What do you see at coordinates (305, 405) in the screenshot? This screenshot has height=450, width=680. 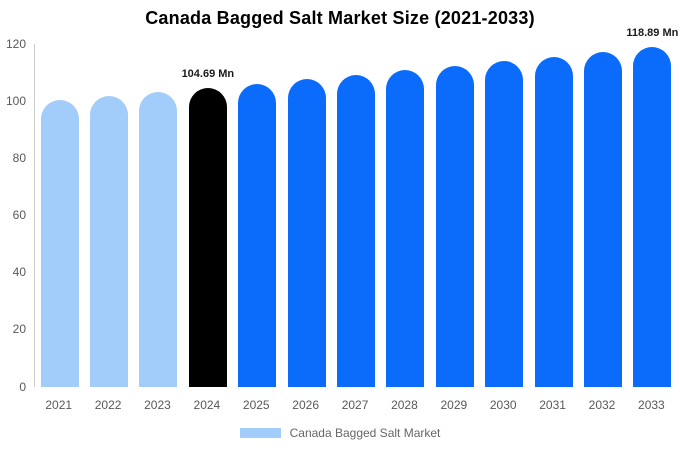 I see `x-tick-label-2026: 2026` at bounding box center [305, 405].